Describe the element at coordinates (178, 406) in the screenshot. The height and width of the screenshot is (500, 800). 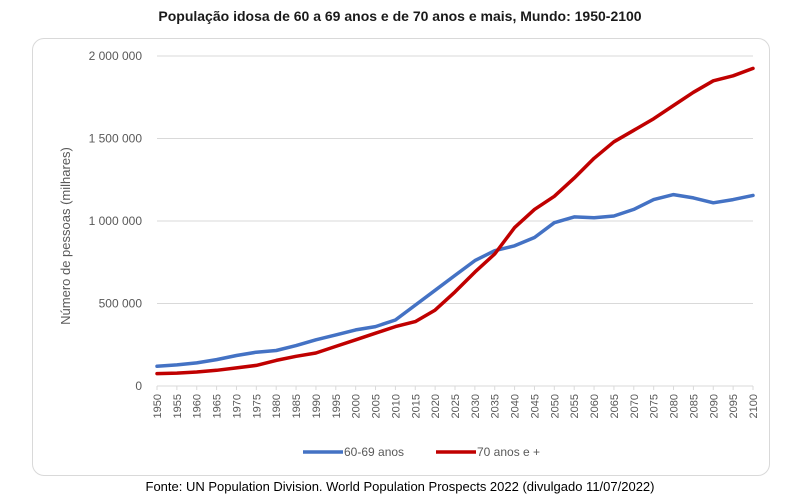
I see `x-tick-label: 1955` at that location.